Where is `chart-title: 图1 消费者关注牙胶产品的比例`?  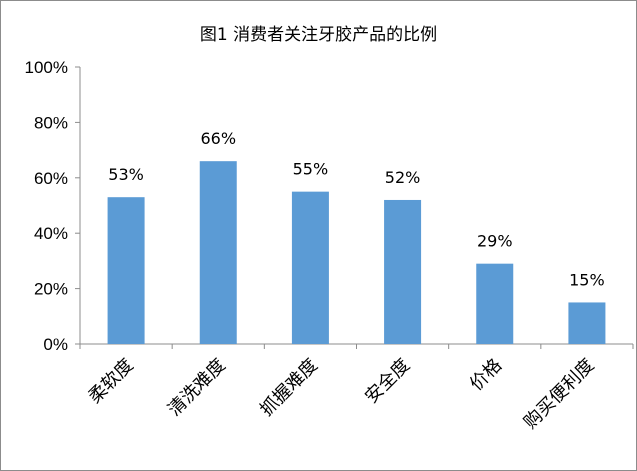 chart-title: 图1 消费者关注牙胶产品的比例 is located at coordinates (318, 35).